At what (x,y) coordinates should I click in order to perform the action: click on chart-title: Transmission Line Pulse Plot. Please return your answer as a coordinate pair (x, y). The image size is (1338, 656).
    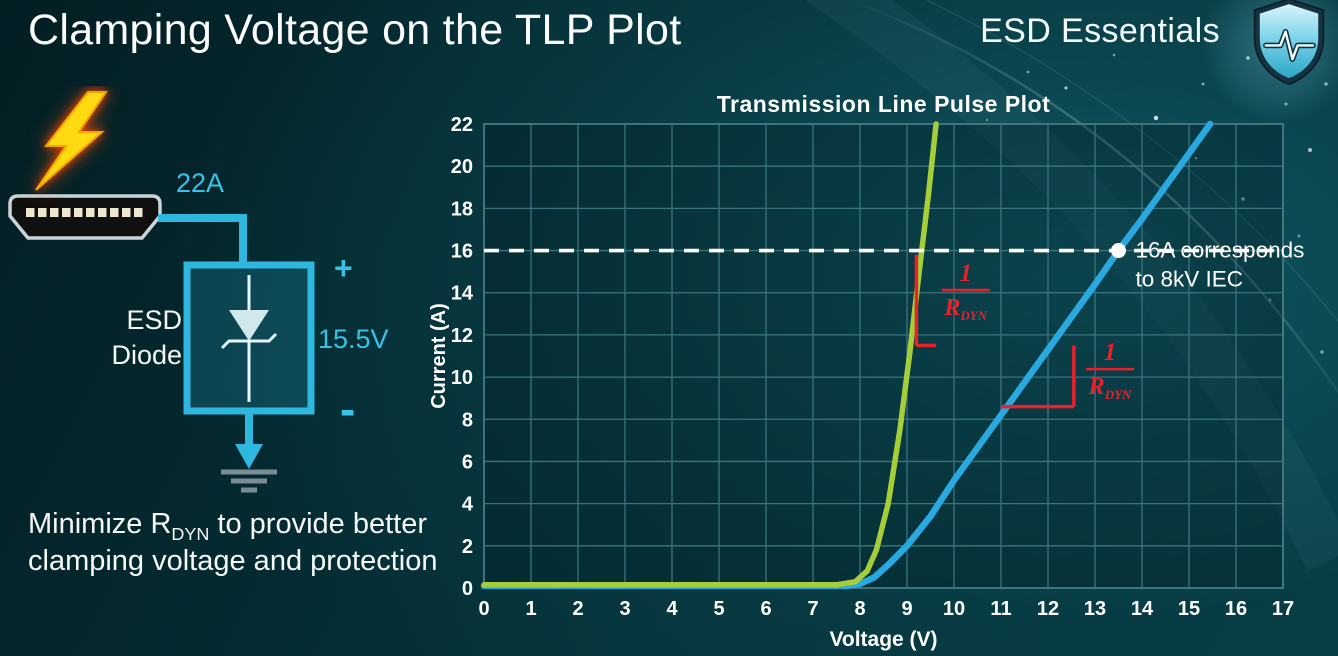
    Looking at the image, I should click on (884, 104).